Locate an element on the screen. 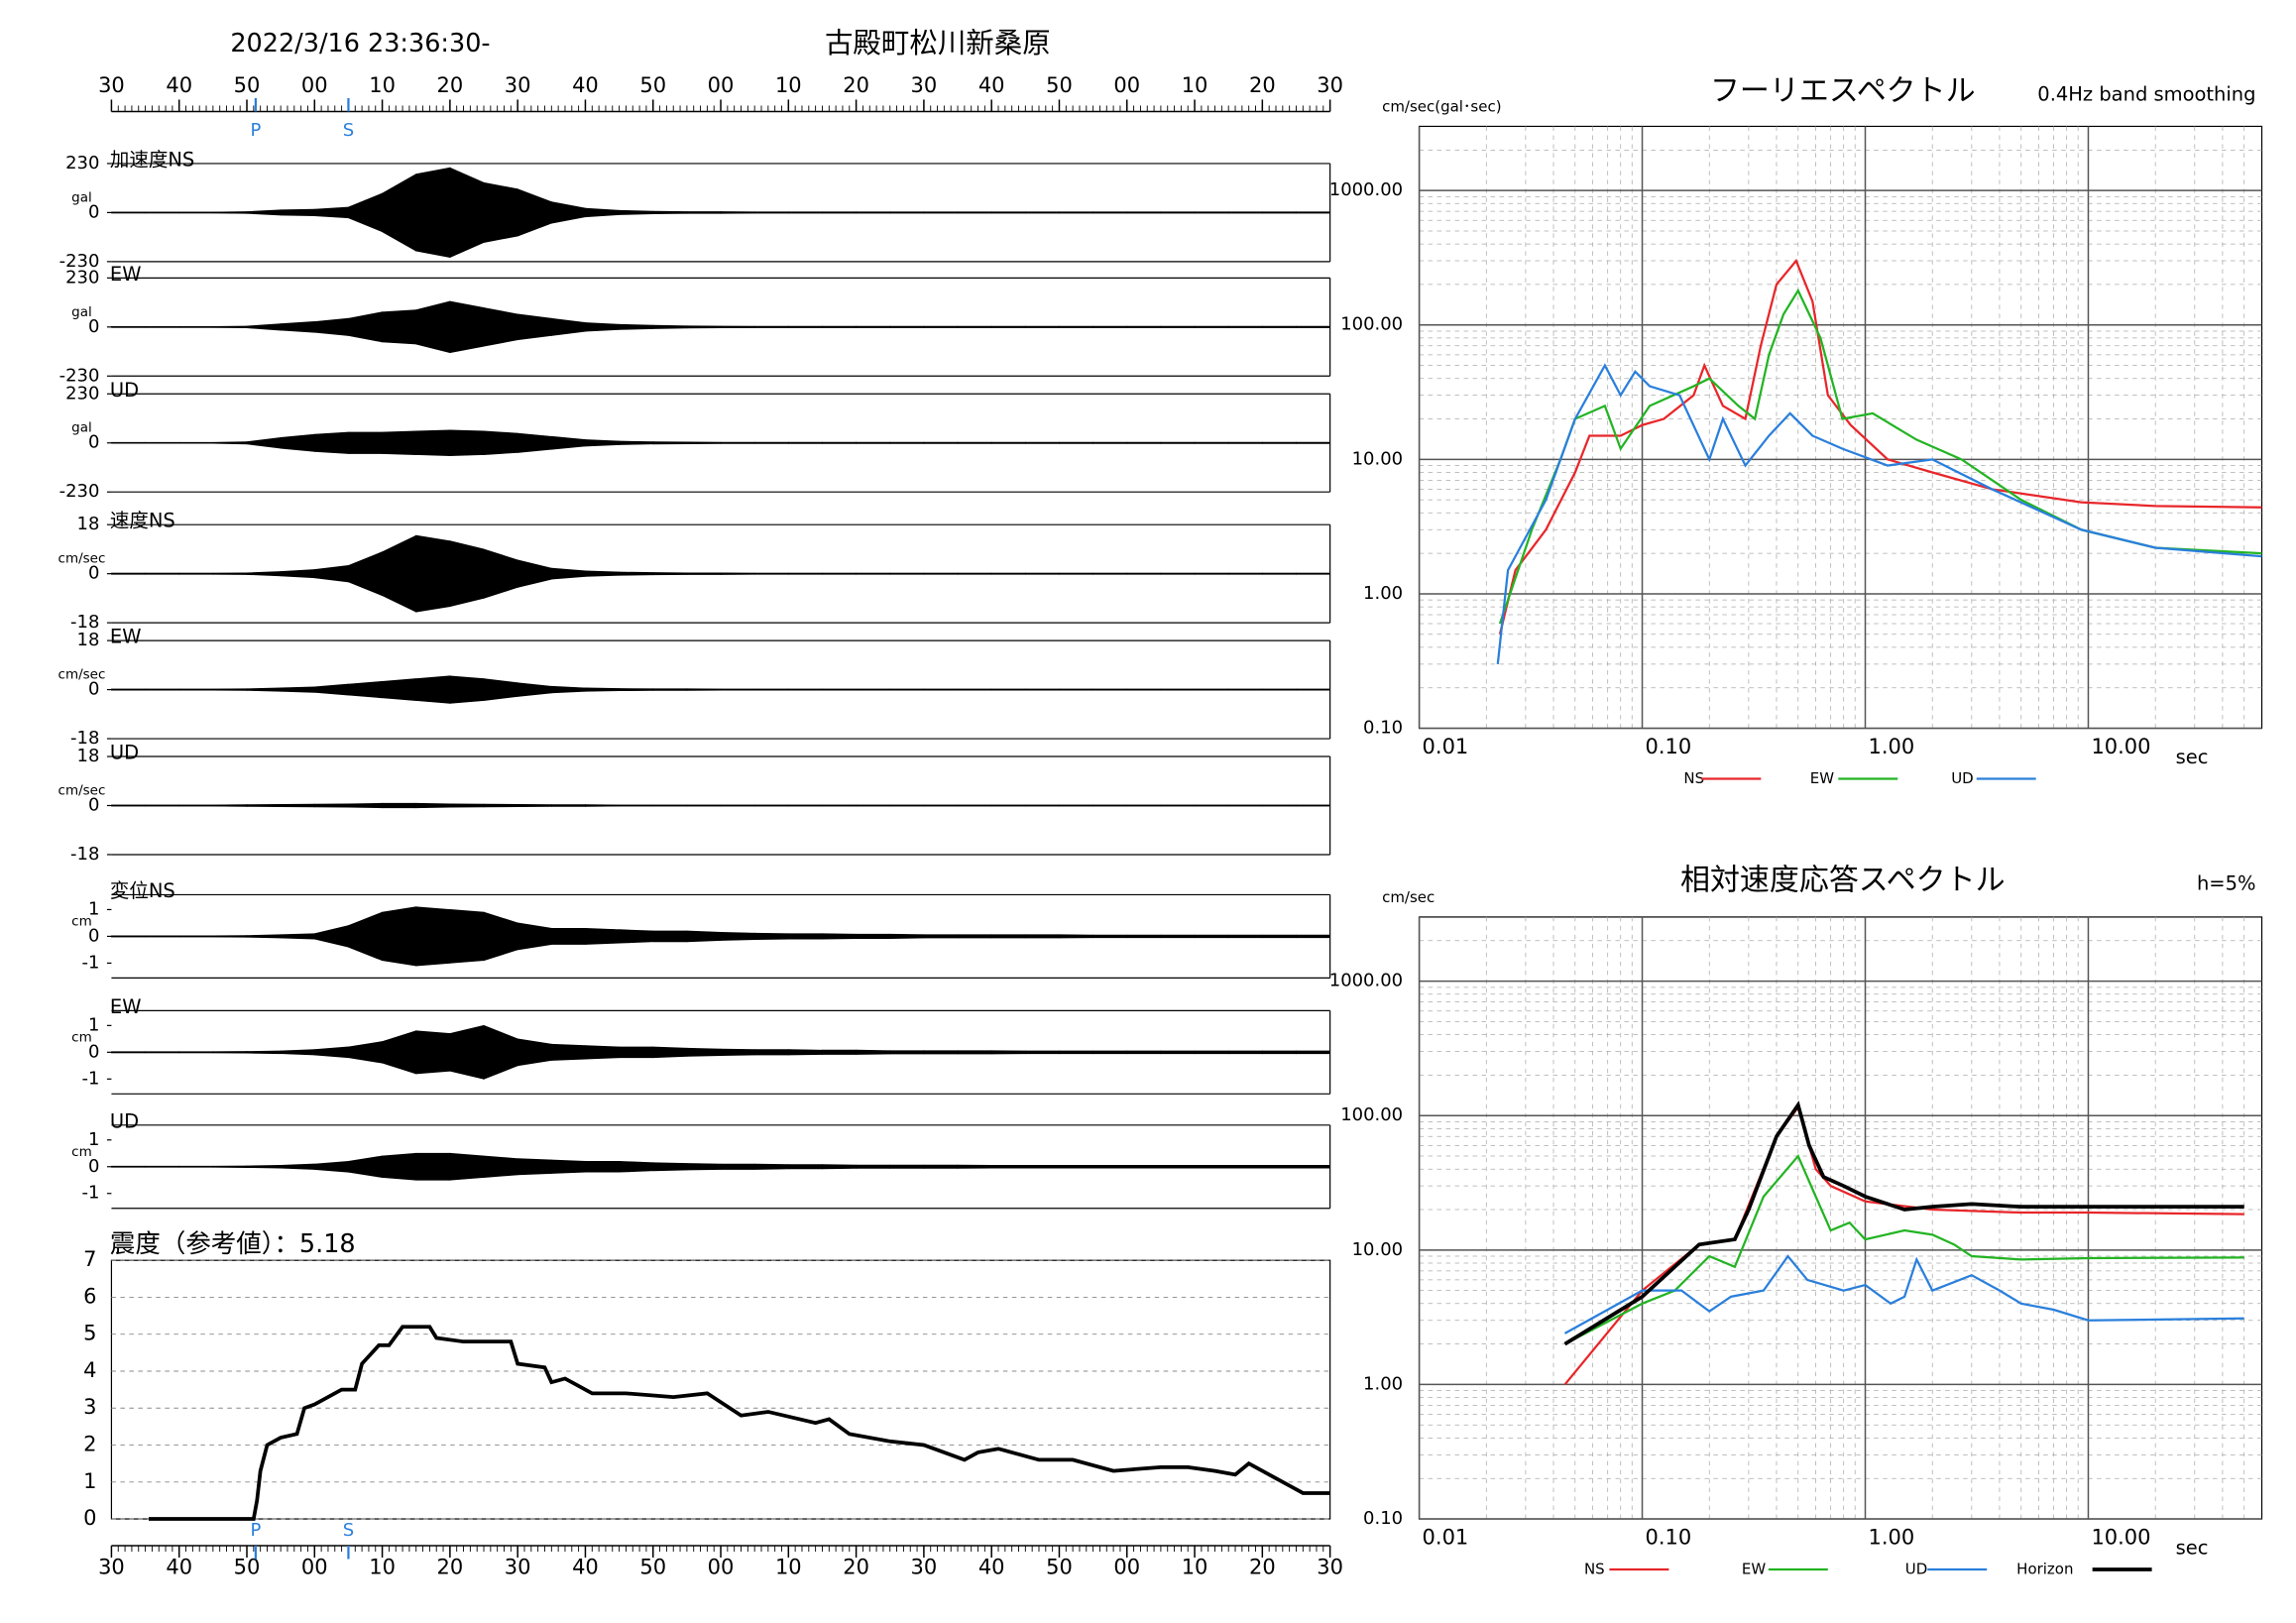 The image size is (2296, 1623). y-tick-label: 0.10 is located at coordinates (1383, 1518).